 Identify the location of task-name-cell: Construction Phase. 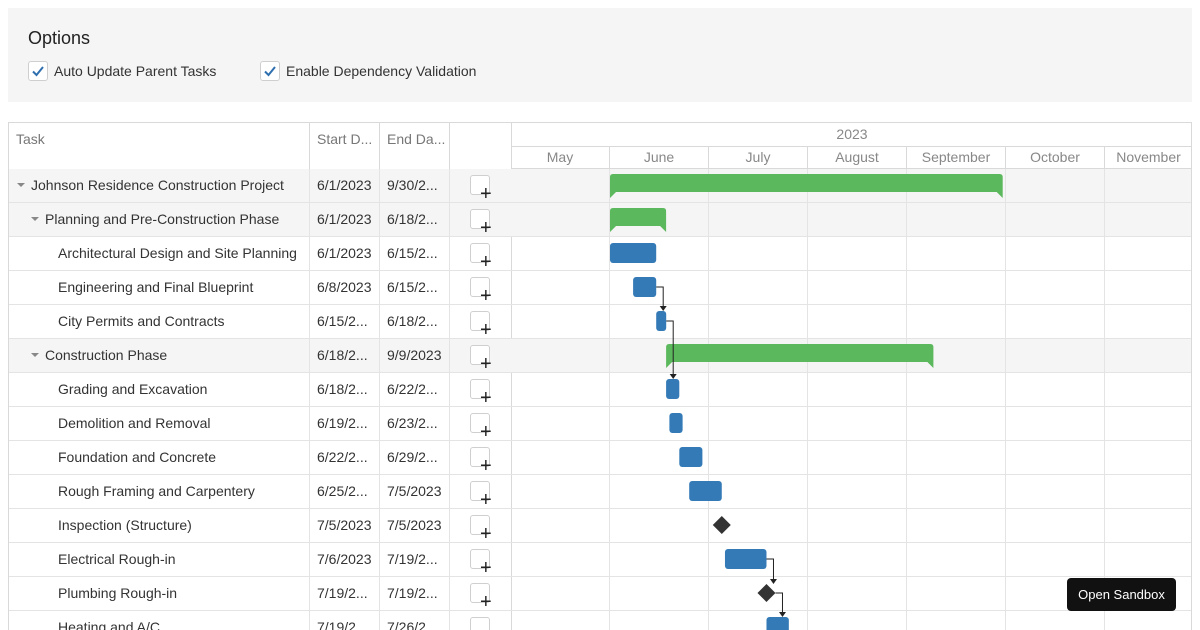
(159, 355).